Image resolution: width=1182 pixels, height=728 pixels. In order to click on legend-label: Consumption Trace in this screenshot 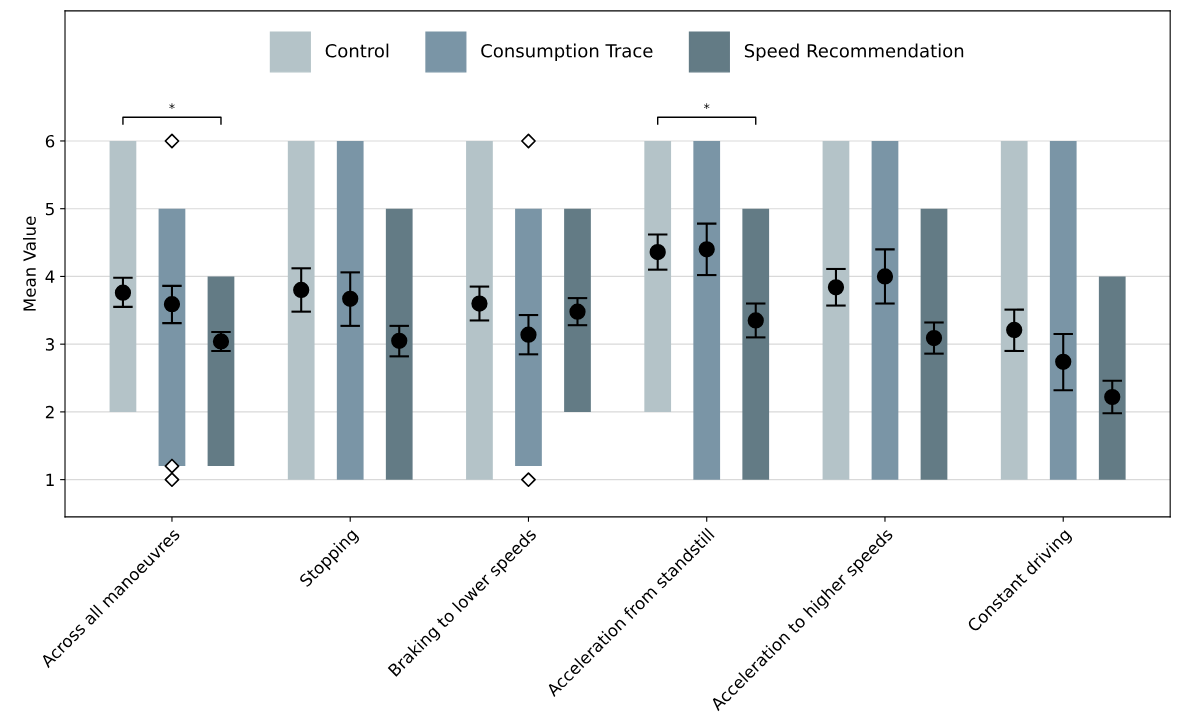, I will do `click(567, 52)`.